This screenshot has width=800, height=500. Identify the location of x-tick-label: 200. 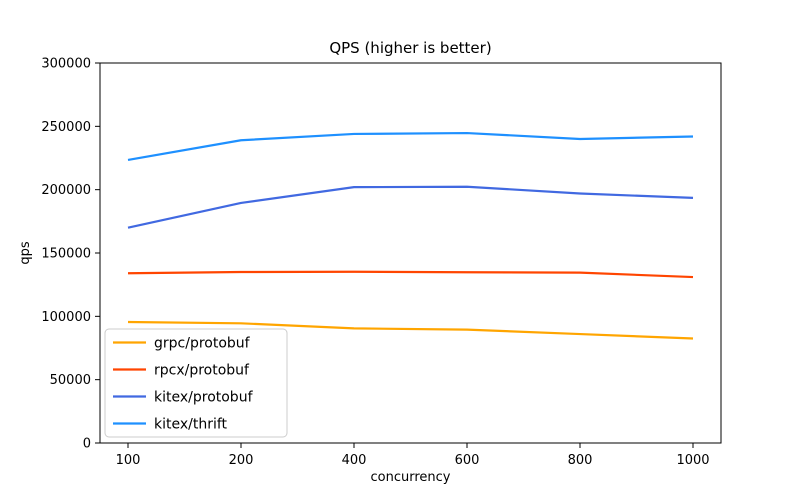
(241, 460).